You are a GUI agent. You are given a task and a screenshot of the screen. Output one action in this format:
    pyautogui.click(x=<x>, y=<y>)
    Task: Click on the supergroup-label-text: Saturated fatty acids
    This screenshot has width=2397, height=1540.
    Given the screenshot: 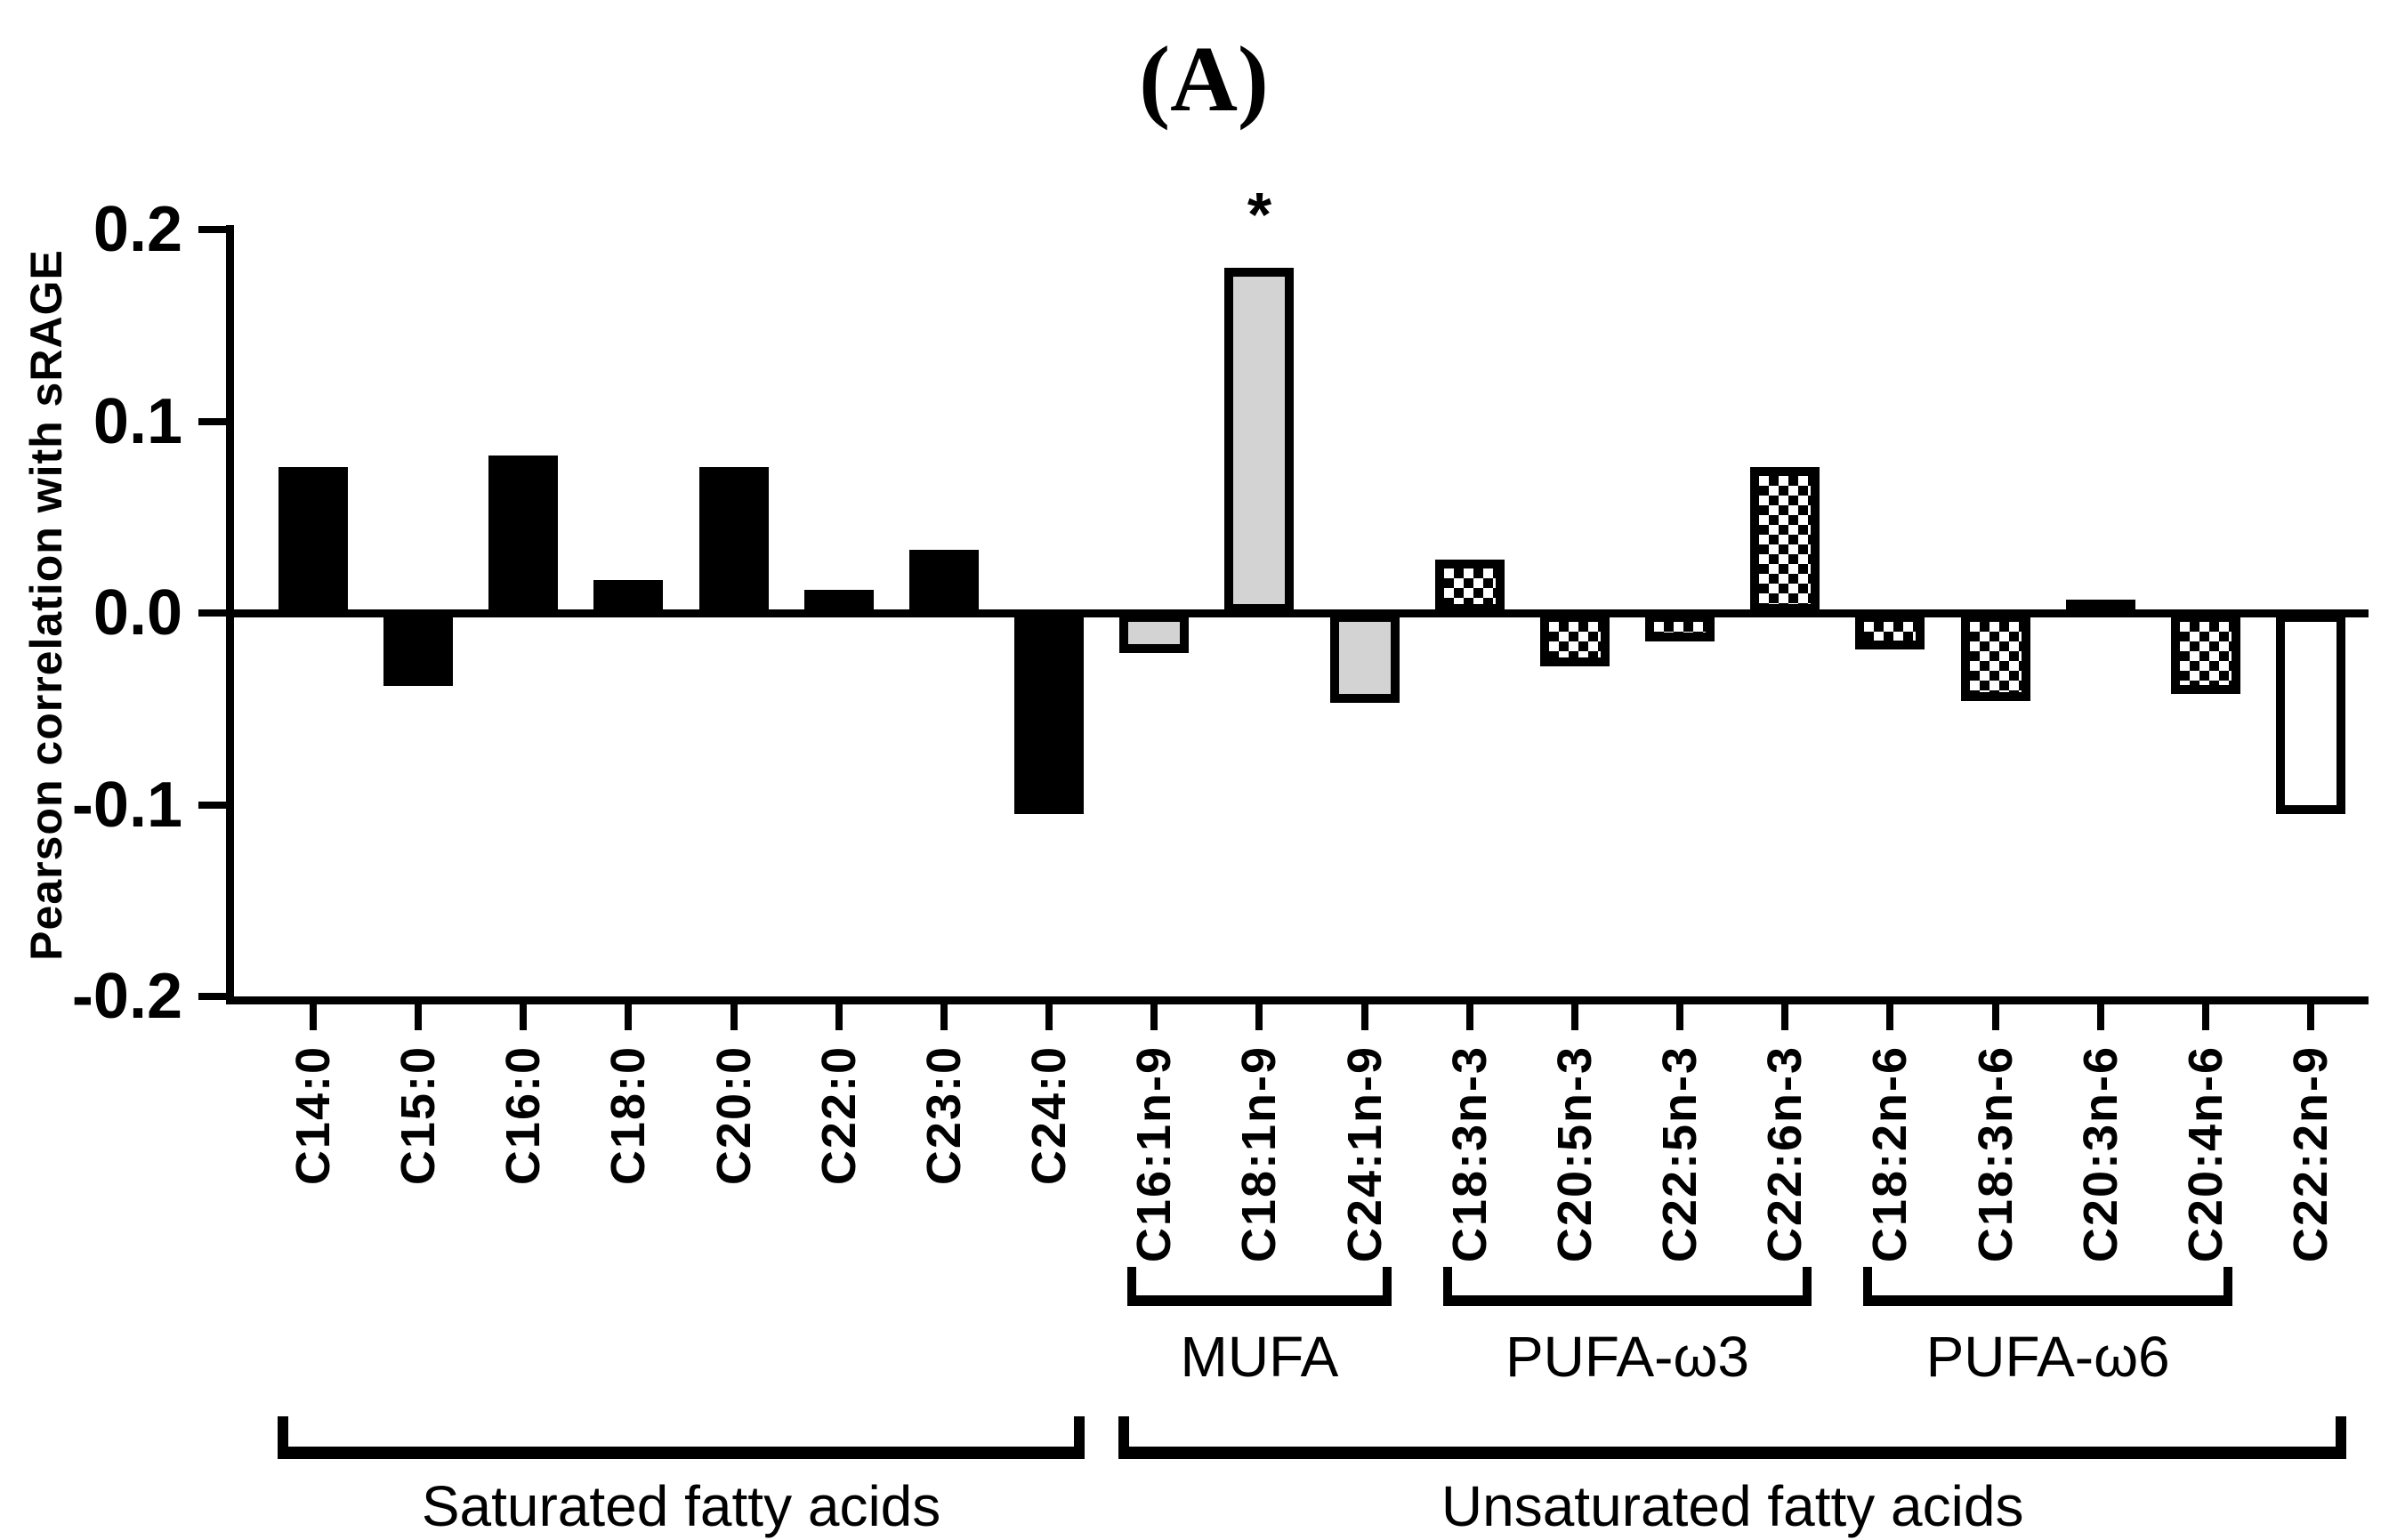 What is the action you would take?
    pyautogui.click(x=681, y=1506)
    